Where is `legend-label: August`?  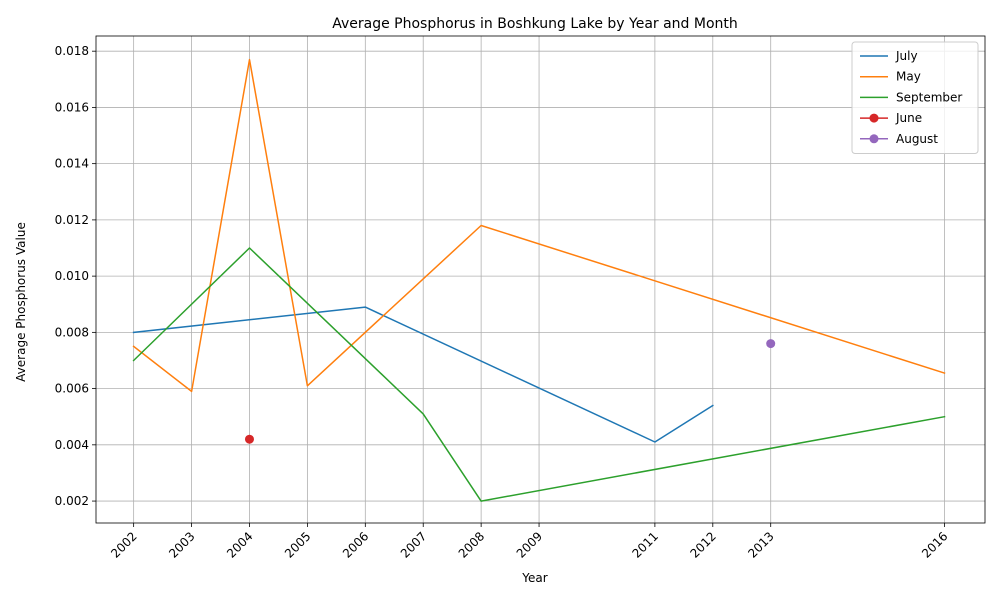 legend-label: August is located at coordinates (917, 139).